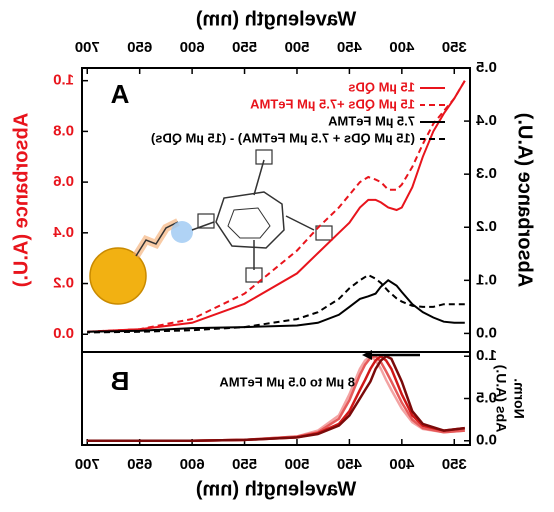  What do you see at coordinates (486, 173) in the screenshot?
I see `y2-tick-label: 0.3` at bounding box center [486, 173].